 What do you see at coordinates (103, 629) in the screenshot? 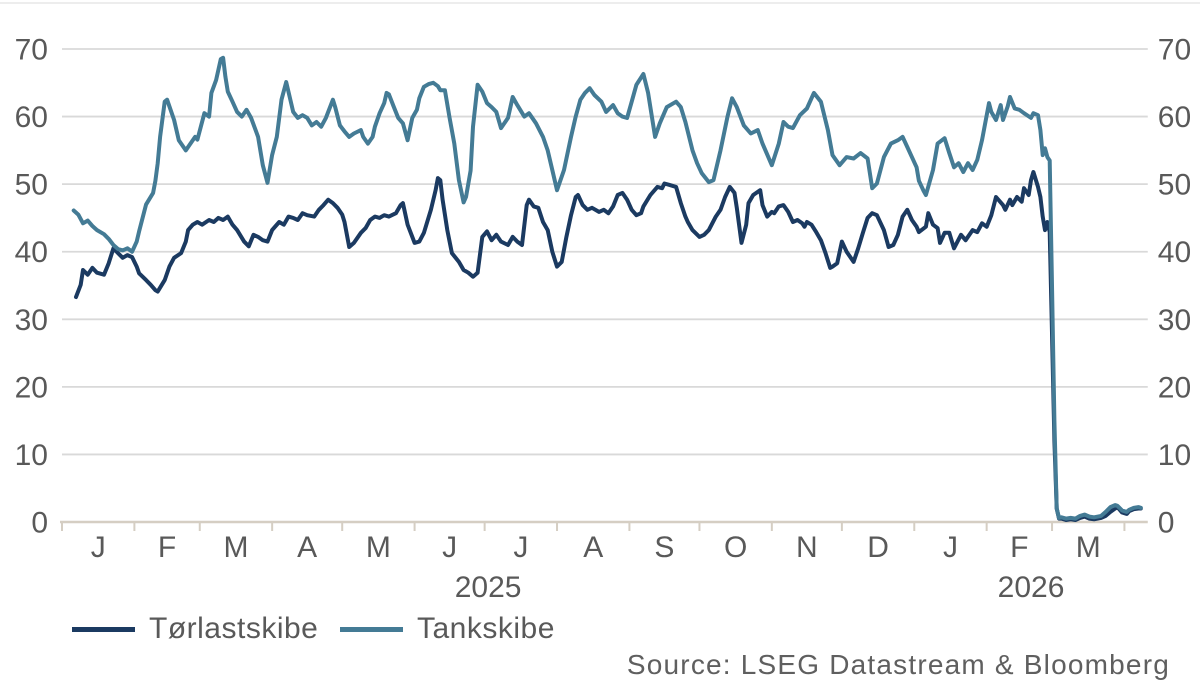
I see `torlastskibe-line-swatch` at bounding box center [103, 629].